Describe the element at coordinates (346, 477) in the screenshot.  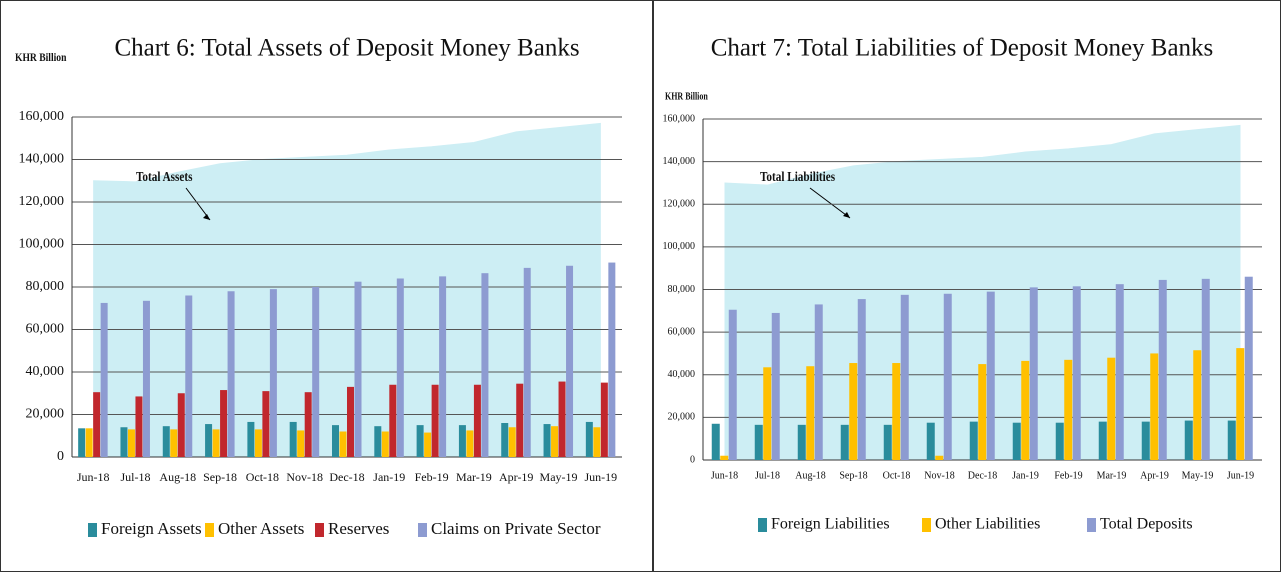
I see `x-tick-label: Dec-18` at that location.